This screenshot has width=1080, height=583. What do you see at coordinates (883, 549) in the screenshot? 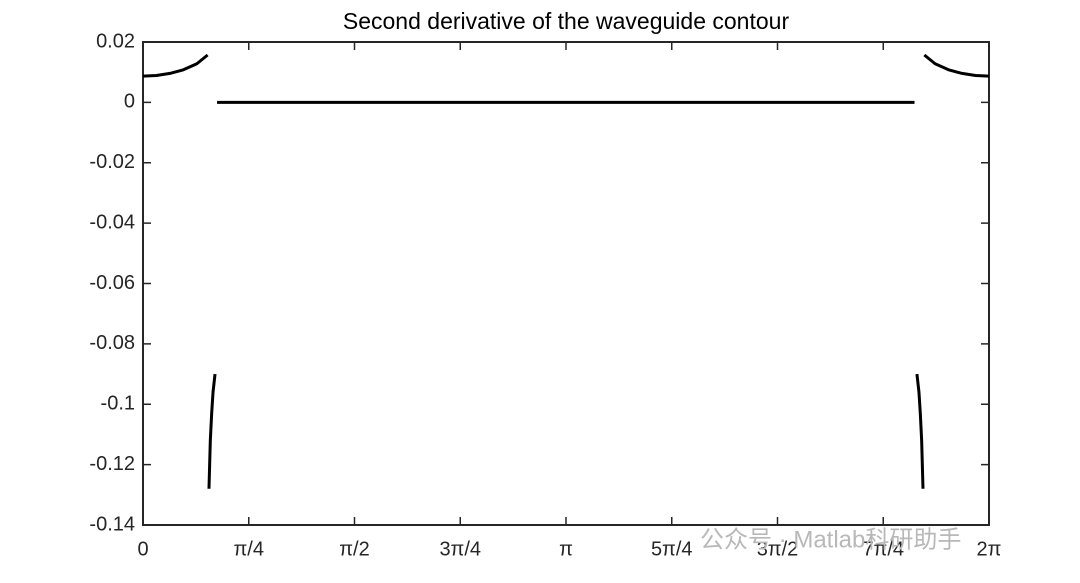
I see `x-tick-label: 7π/4` at bounding box center [883, 549].